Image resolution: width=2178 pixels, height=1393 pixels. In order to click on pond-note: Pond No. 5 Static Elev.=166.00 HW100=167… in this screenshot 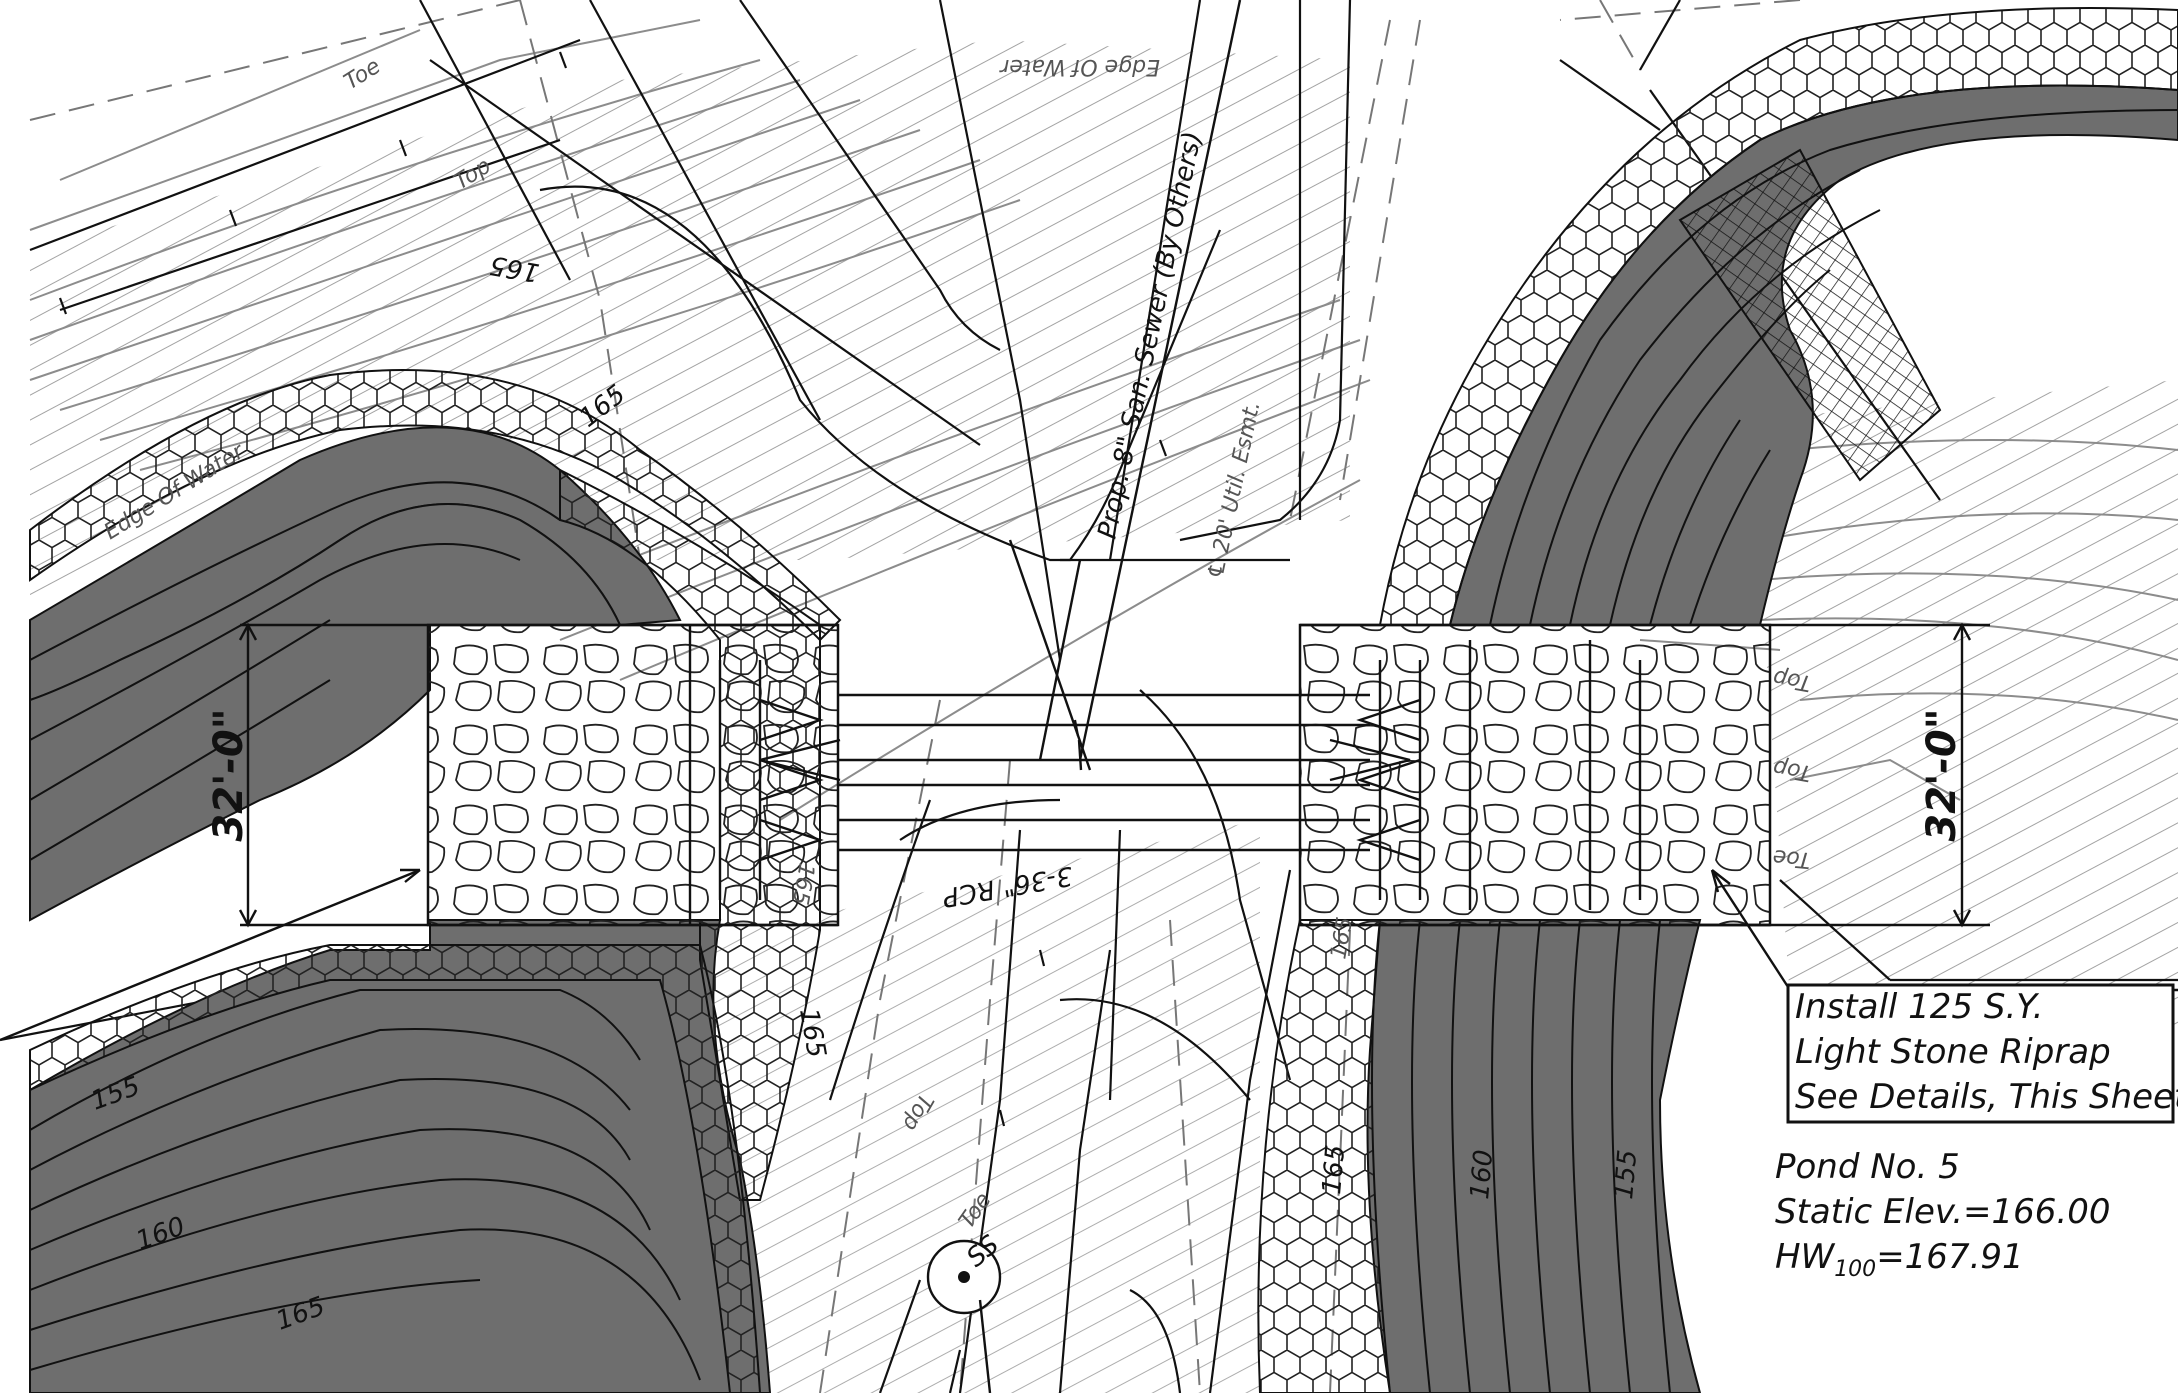, I will do `click(1942, 1214)`.